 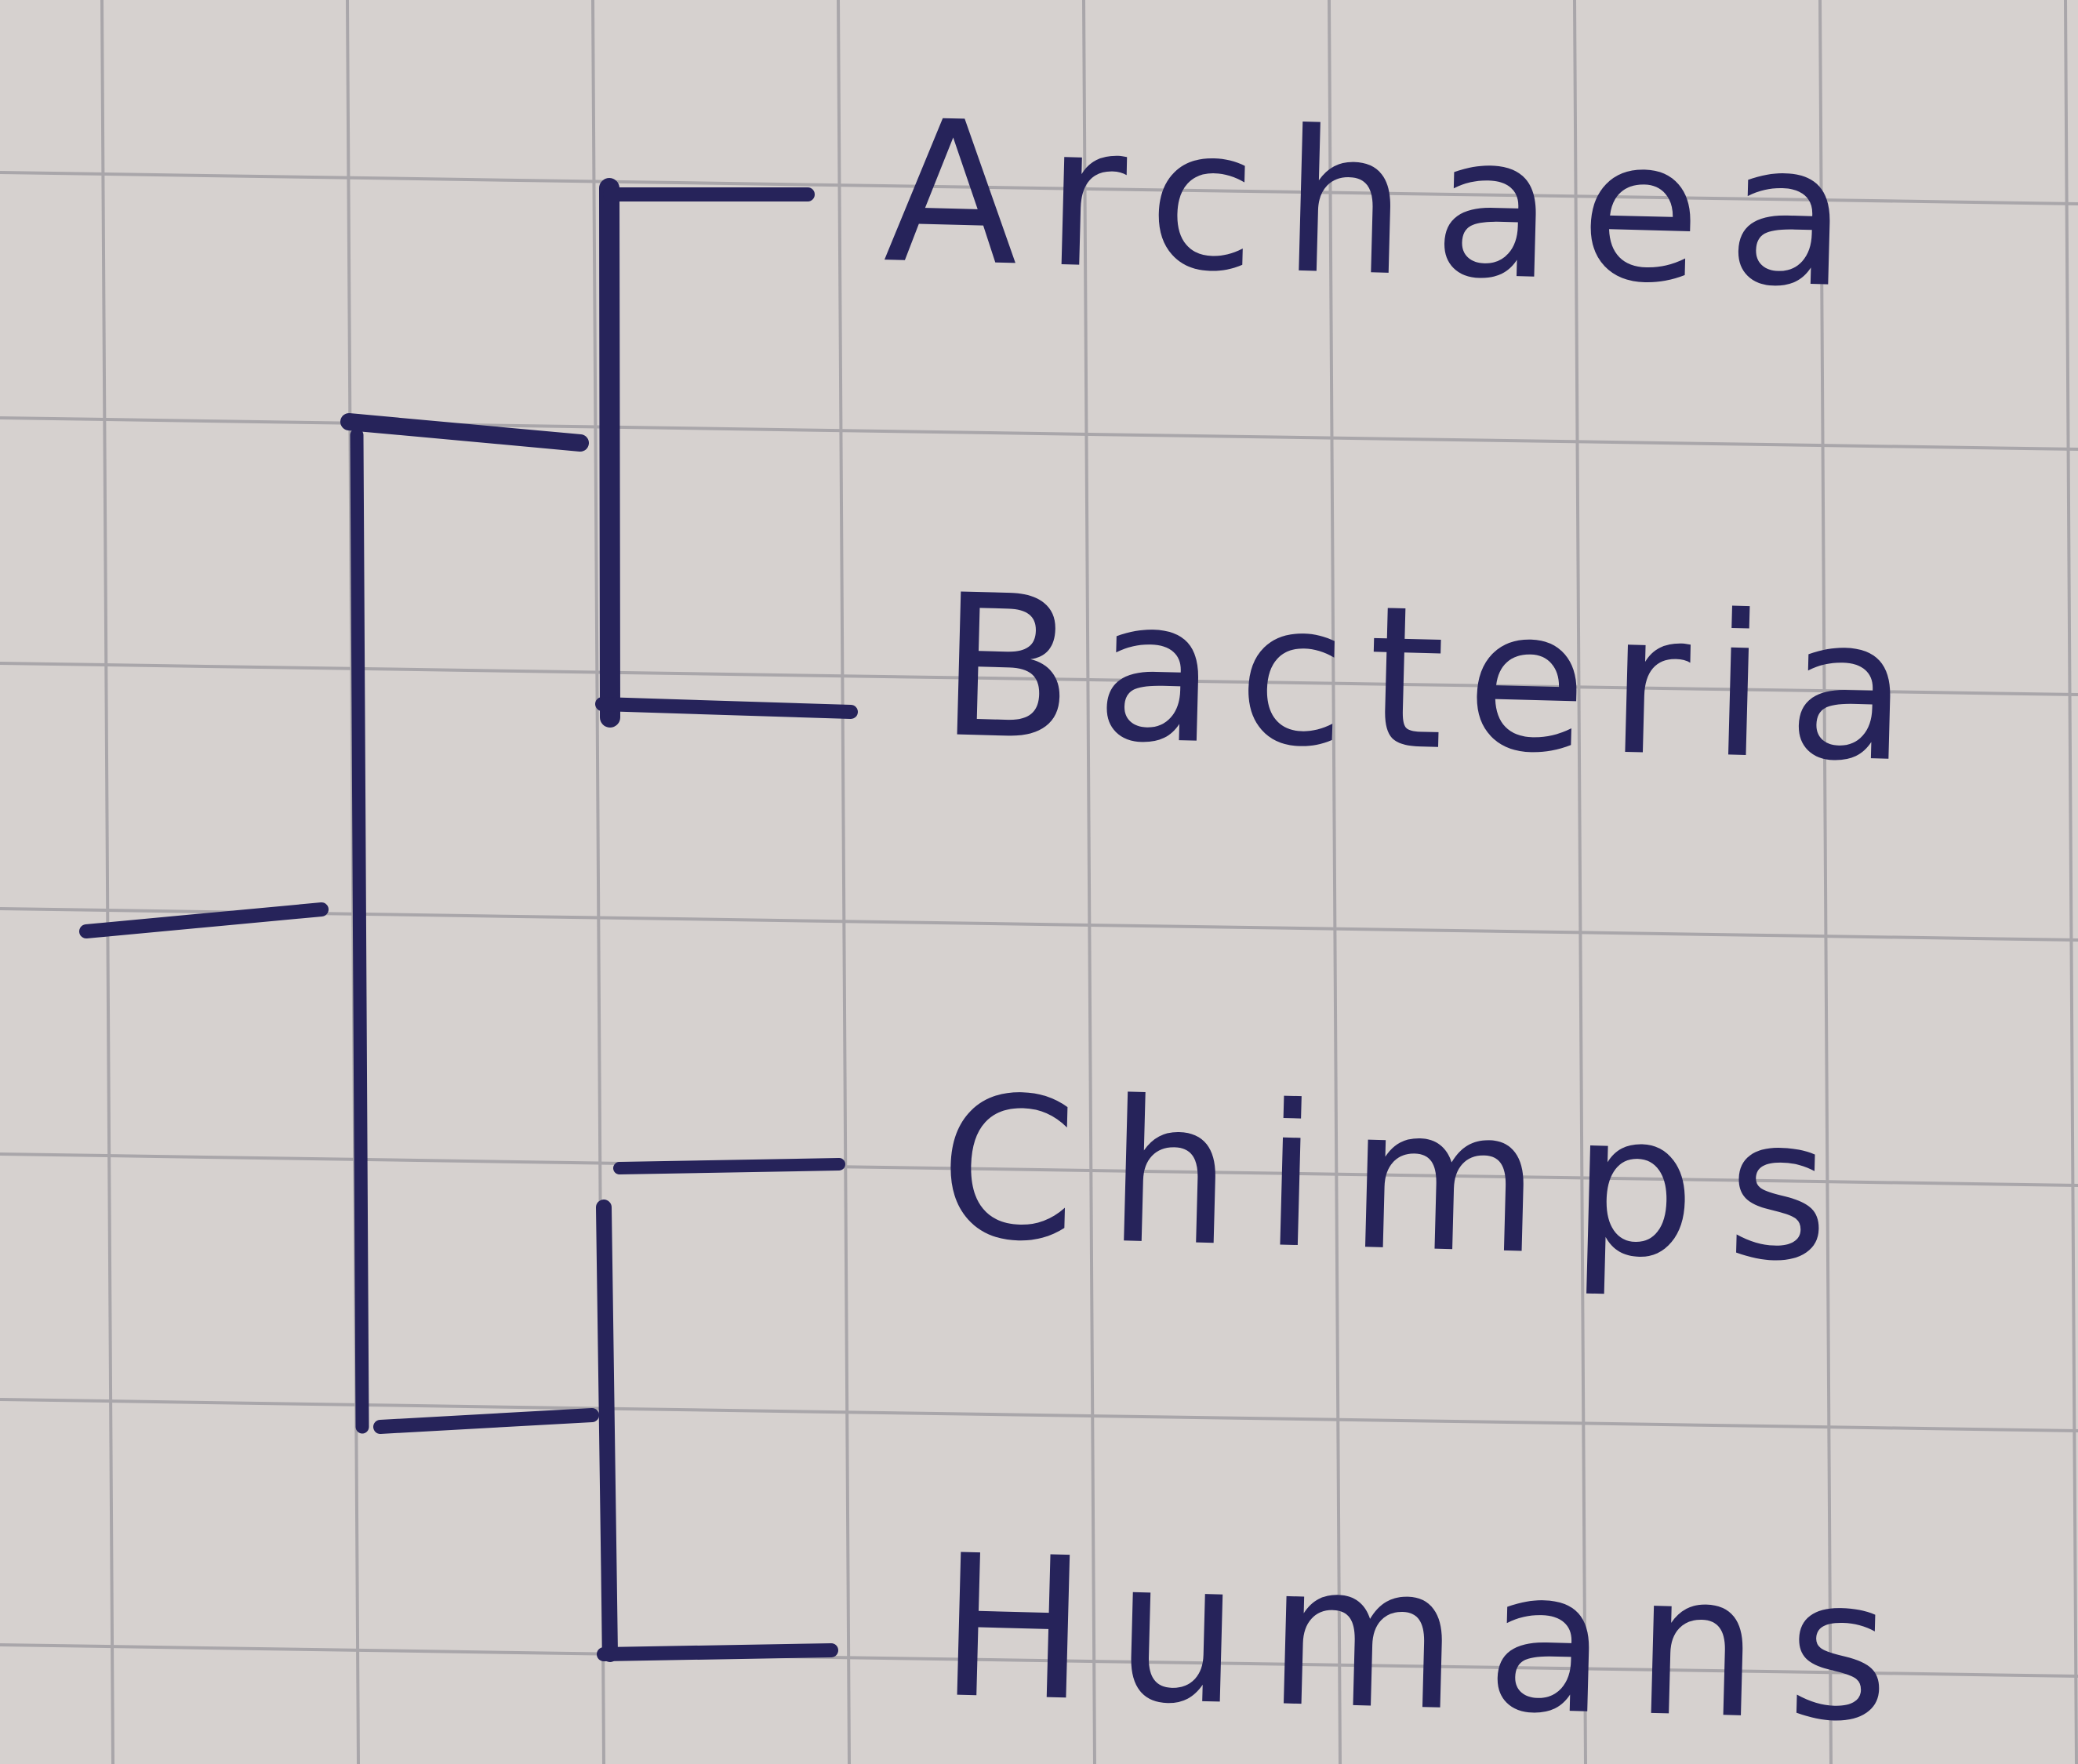 What do you see at coordinates (607, 1431) in the screenshot?
I see `clade-connector-chimps-humans` at bounding box center [607, 1431].